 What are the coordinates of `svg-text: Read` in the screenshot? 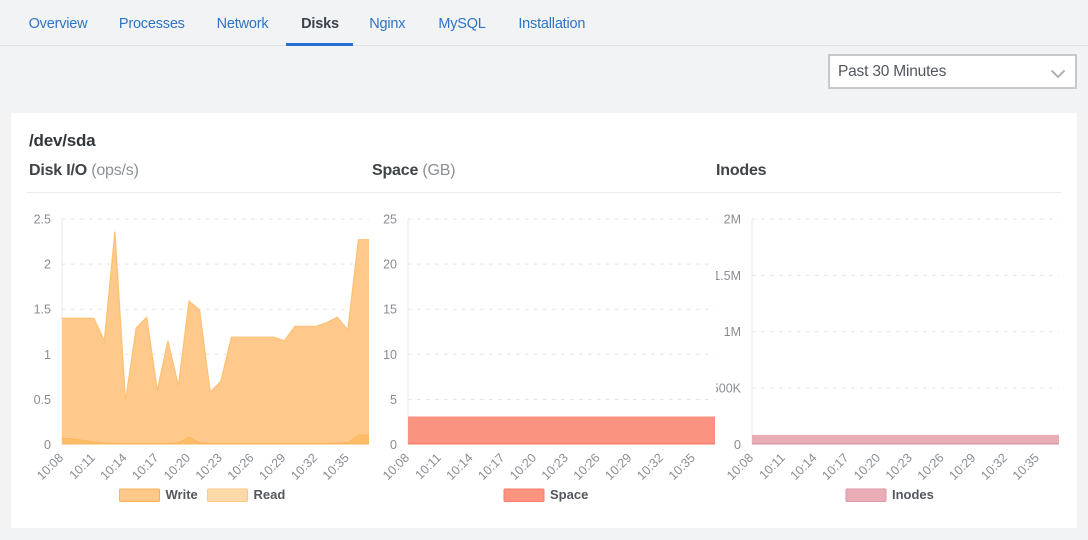 It's located at (270, 494).